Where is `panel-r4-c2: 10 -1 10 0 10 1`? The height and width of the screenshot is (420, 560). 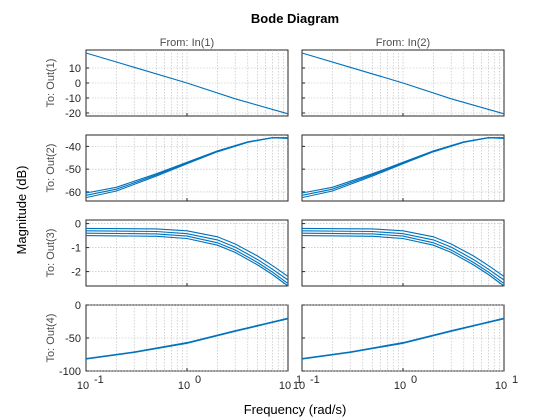
panel-r4-c2: 10 -1 10 0 10 1 is located at coordinates (405, 348).